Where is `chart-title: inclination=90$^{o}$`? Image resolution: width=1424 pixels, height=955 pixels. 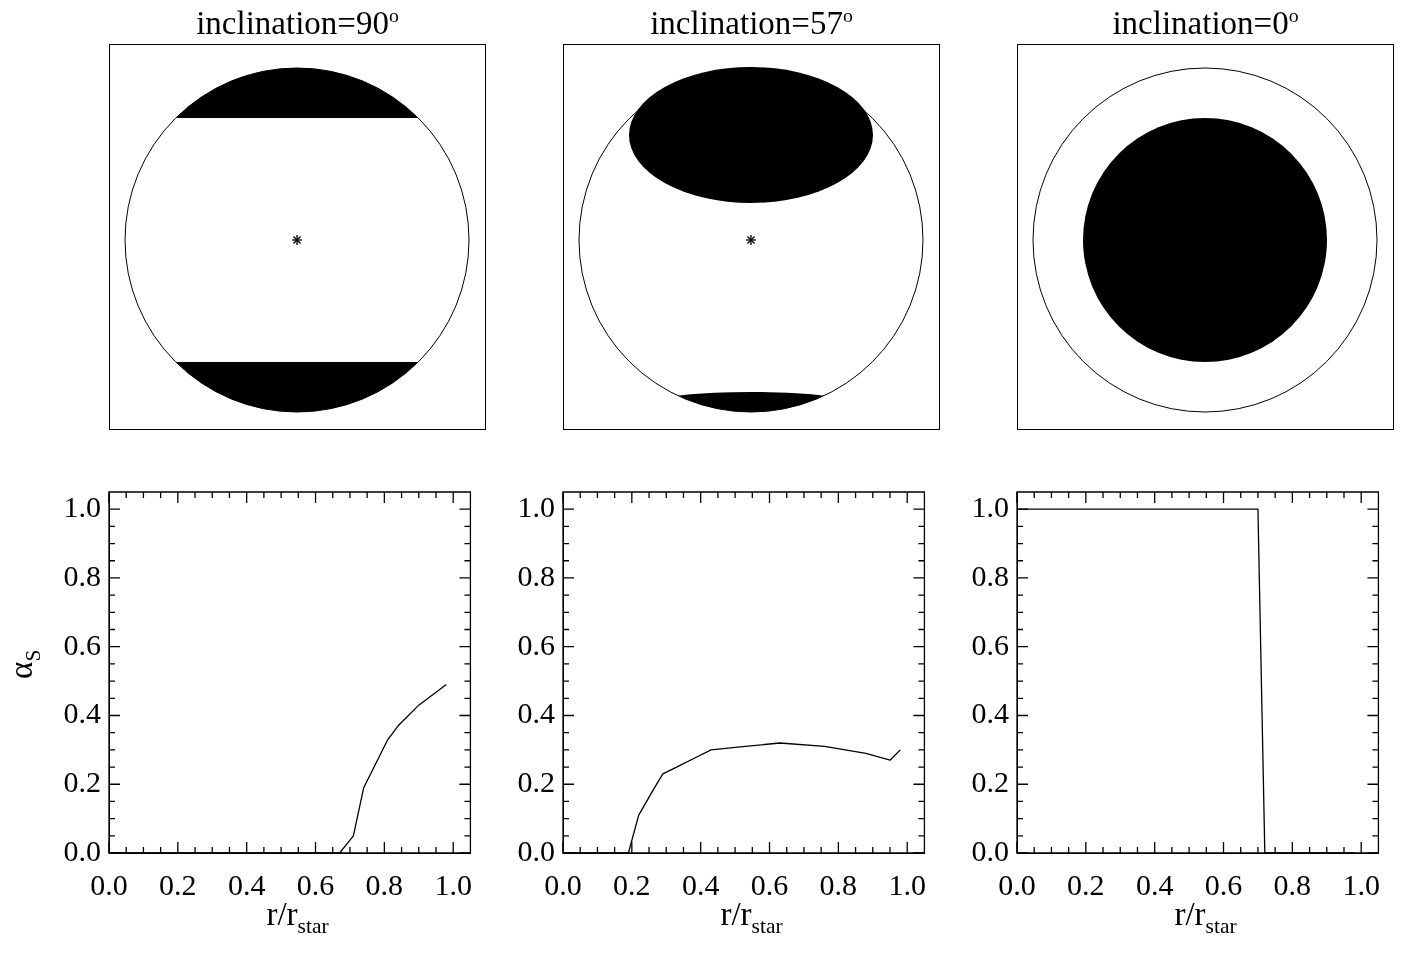 chart-title: inclination=90$^{o}$ is located at coordinates (297, 23).